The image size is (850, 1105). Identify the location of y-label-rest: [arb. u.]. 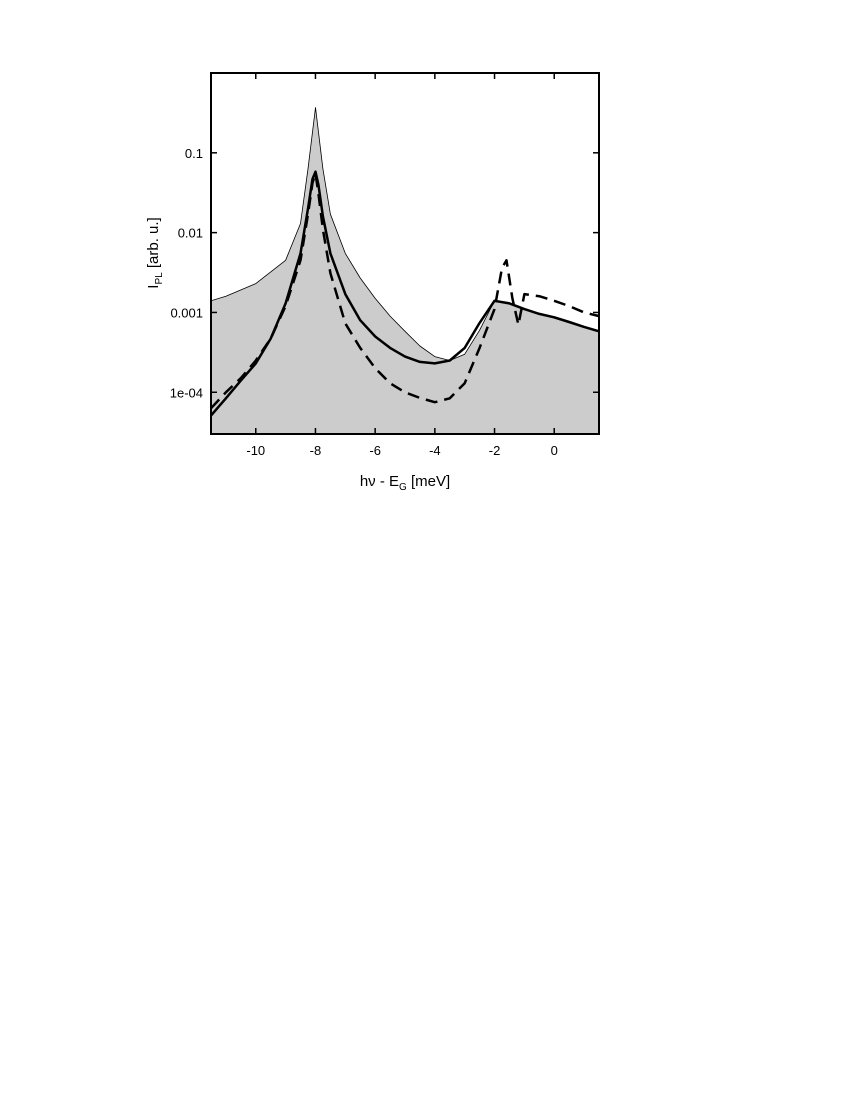
(153, 244).